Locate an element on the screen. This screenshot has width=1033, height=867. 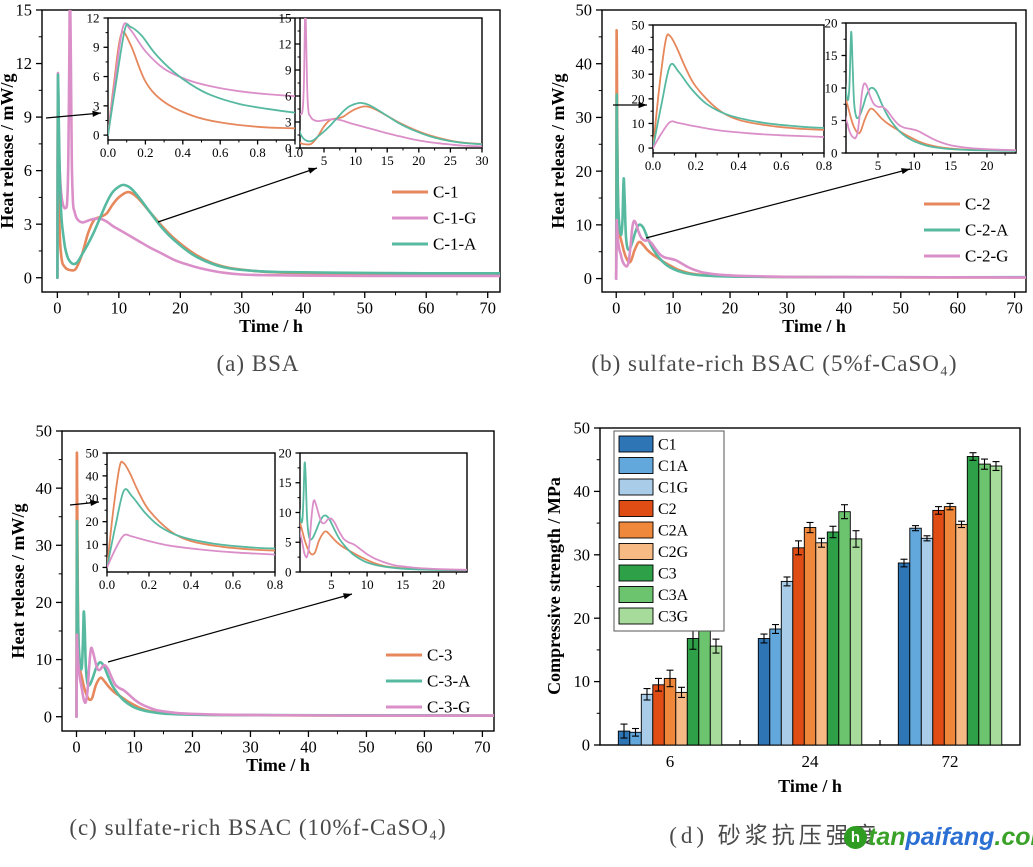
legend-swatch-C3G is located at coordinates (636, 616).